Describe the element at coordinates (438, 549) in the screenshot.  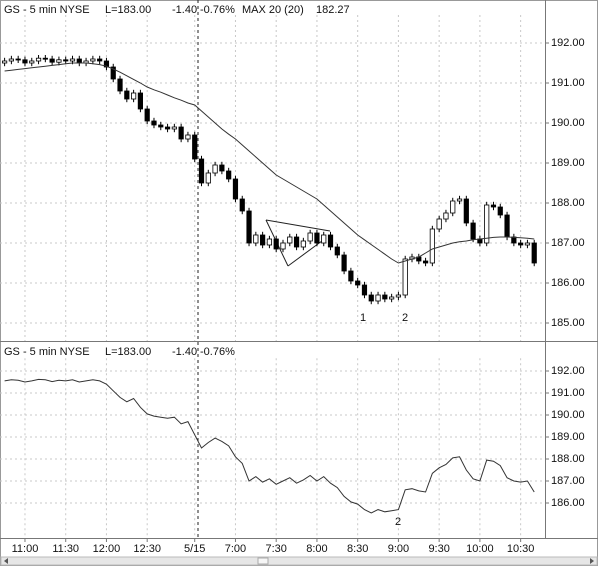
I see `x-tick-label: 9:30` at that location.